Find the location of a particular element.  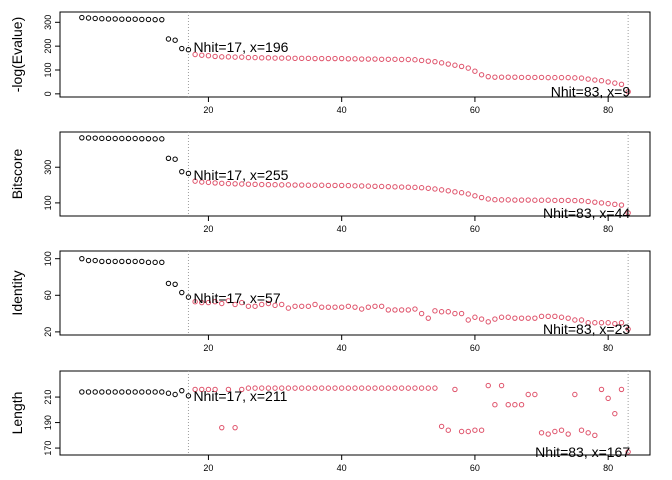

y-tick-label: 100 is located at coordinates (48, 69).